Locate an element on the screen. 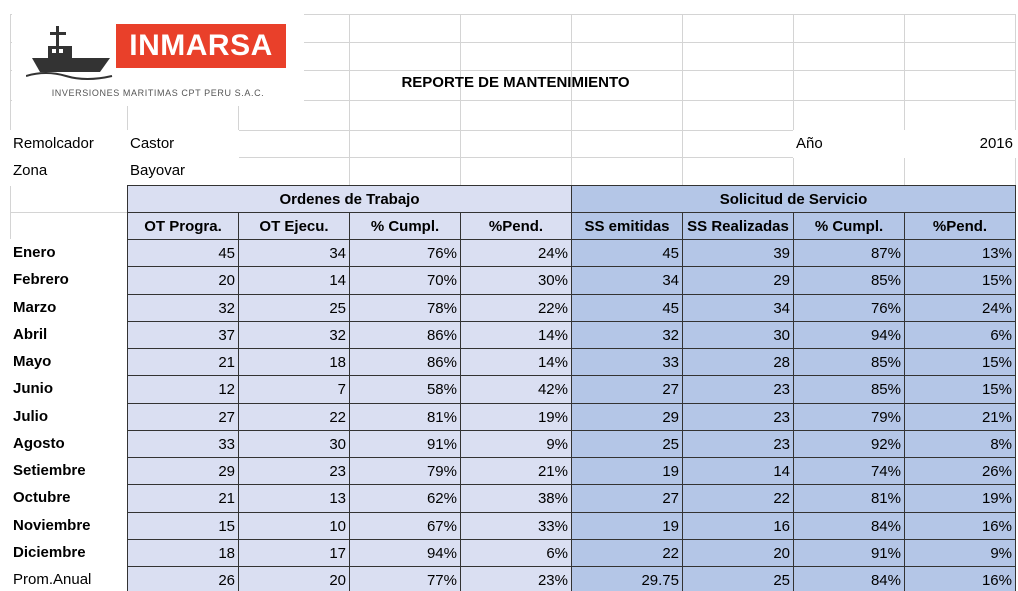 Image resolution: width=1018 pixels, height=591 pixels. data-cell: 22% is located at coordinates (516, 307).